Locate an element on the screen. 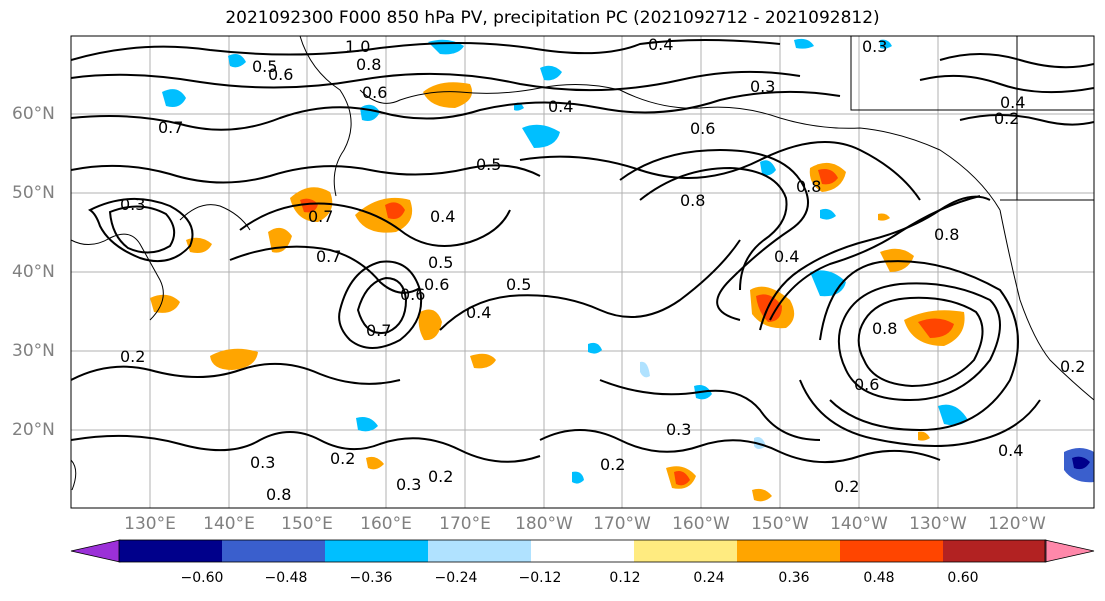 The width and height of the screenshot is (1105, 601). colorbar-tick-label: −0.36 is located at coordinates (371, 578).